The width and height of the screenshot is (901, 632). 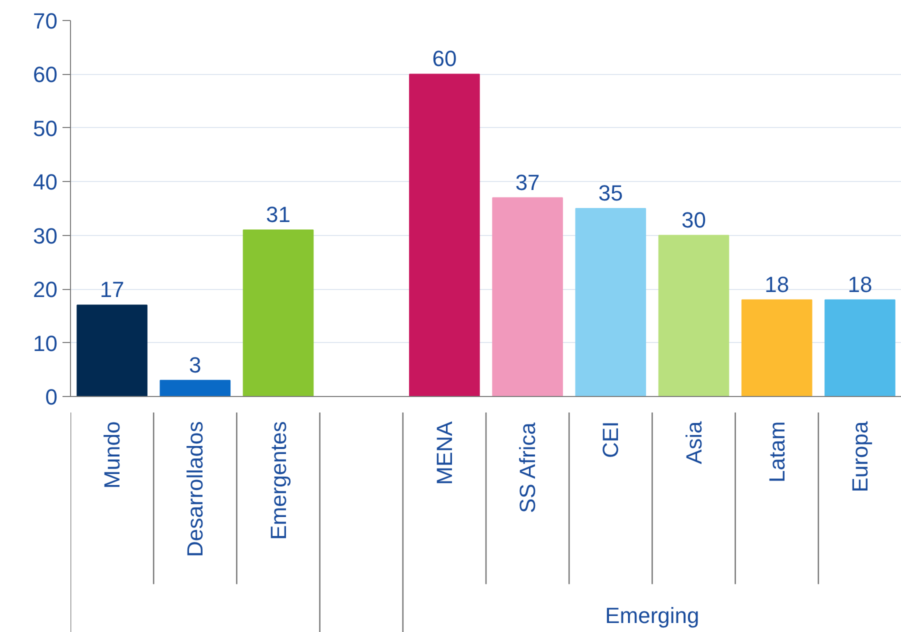 What do you see at coordinates (45, 128) in the screenshot?
I see `y-tick-label: 50` at bounding box center [45, 128].